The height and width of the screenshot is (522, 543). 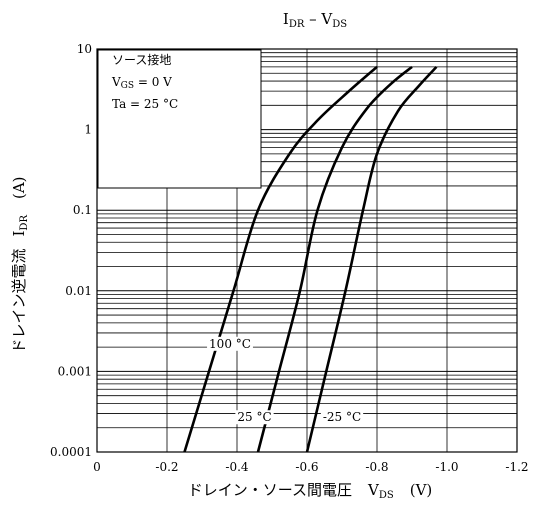 What do you see at coordinates (446, 467) in the screenshot?
I see `x-tick-label: -1.0` at bounding box center [446, 467].